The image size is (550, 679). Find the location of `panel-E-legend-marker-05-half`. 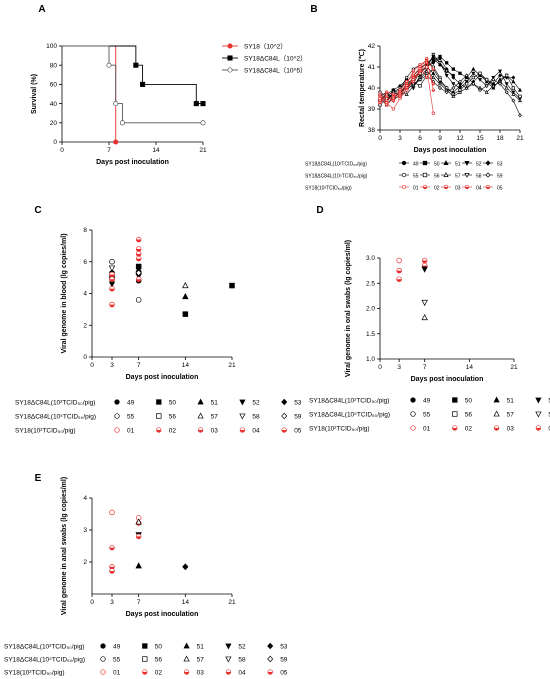

panel-E-legend-marker-05-half is located at coordinates (270, 673).